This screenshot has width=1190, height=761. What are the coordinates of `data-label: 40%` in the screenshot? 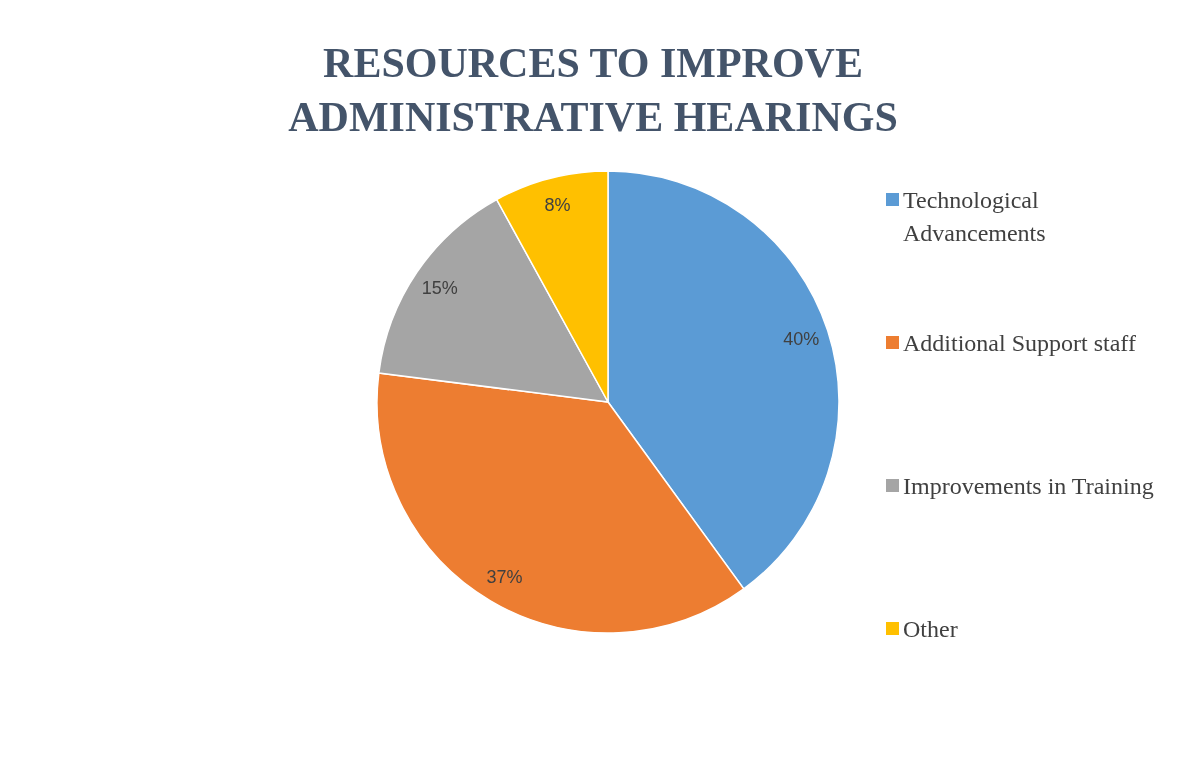 It's located at (801, 339).